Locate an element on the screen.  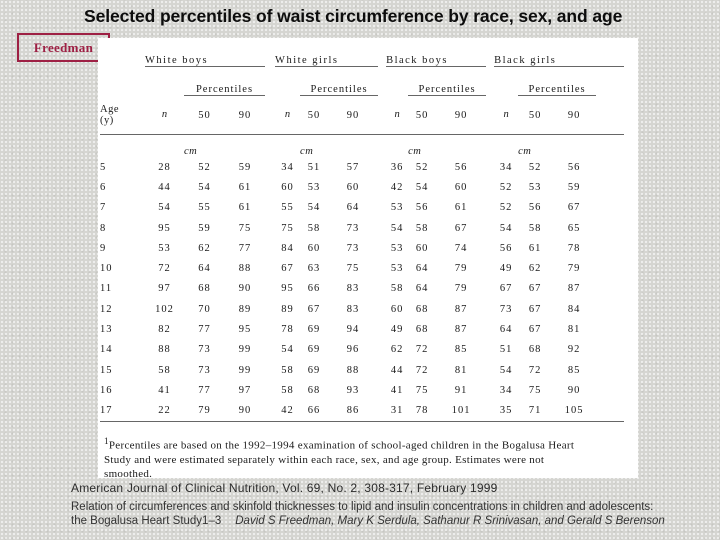
table-cell: 90 is located at coordinates (245, 289).